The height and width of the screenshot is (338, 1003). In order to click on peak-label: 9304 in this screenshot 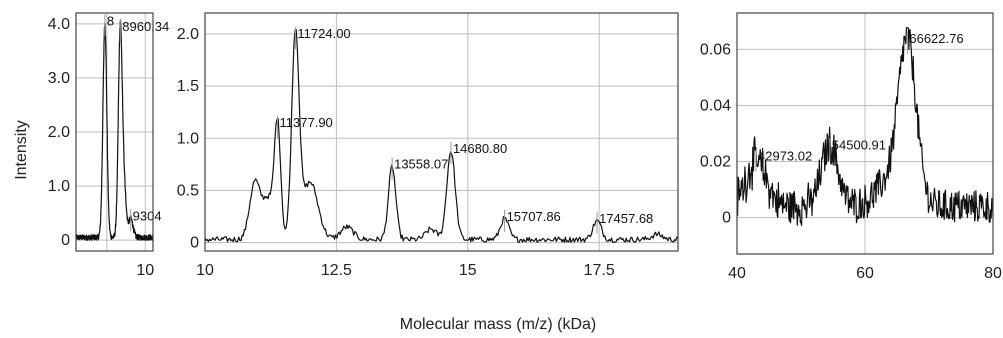, I will do `click(147, 215)`.